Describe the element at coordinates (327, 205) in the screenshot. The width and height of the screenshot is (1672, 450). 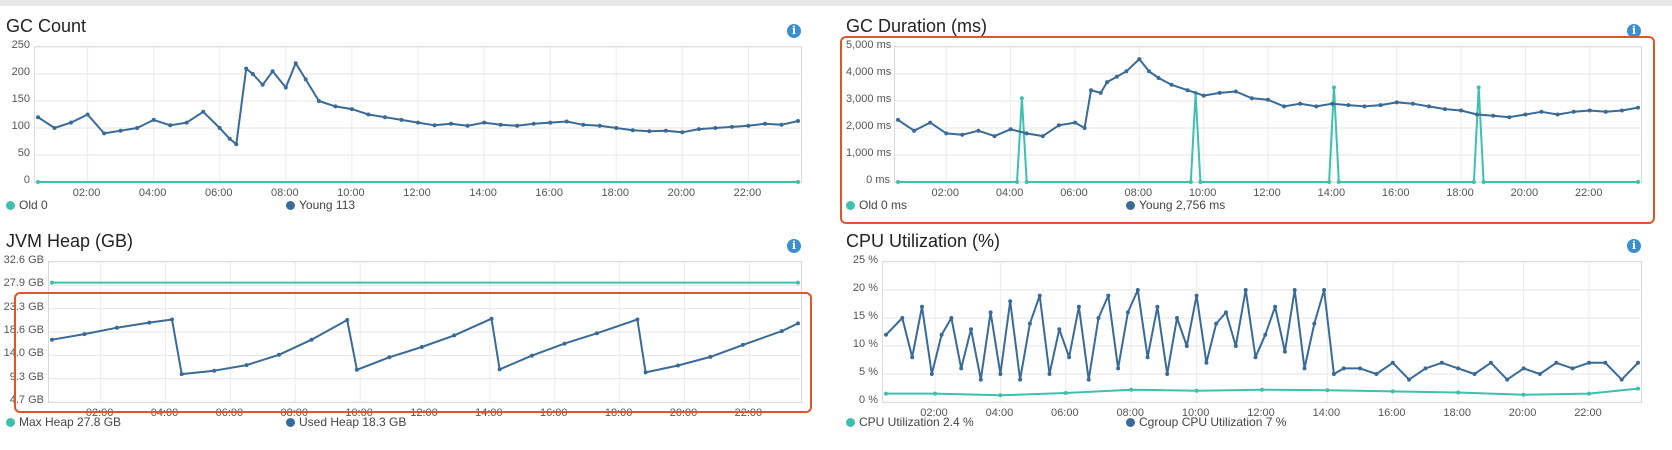
I see `legend-label: Young 113` at that location.